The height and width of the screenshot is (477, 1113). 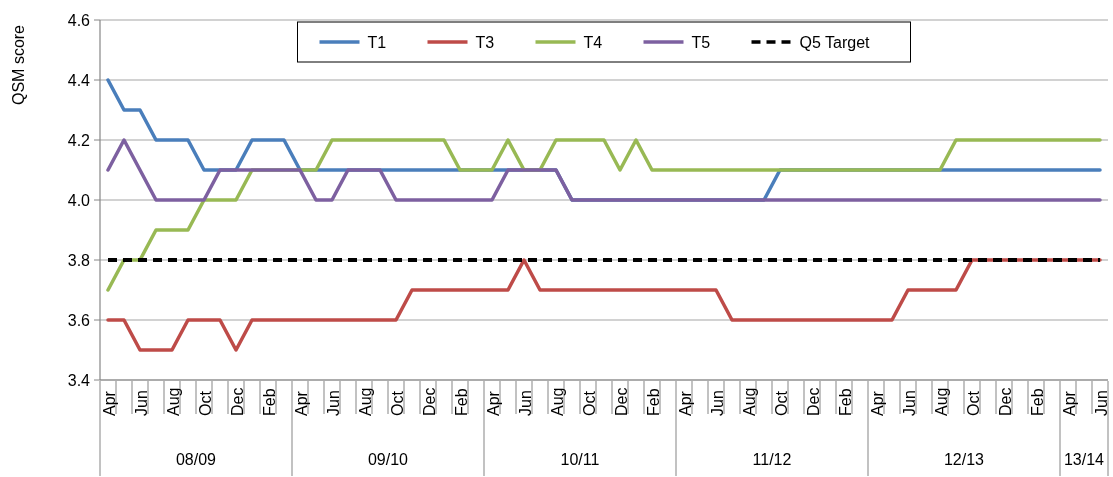 What do you see at coordinates (79, 80) in the screenshot?
I see `y-tick-label: 4.4` at bounding box center [79, 80].